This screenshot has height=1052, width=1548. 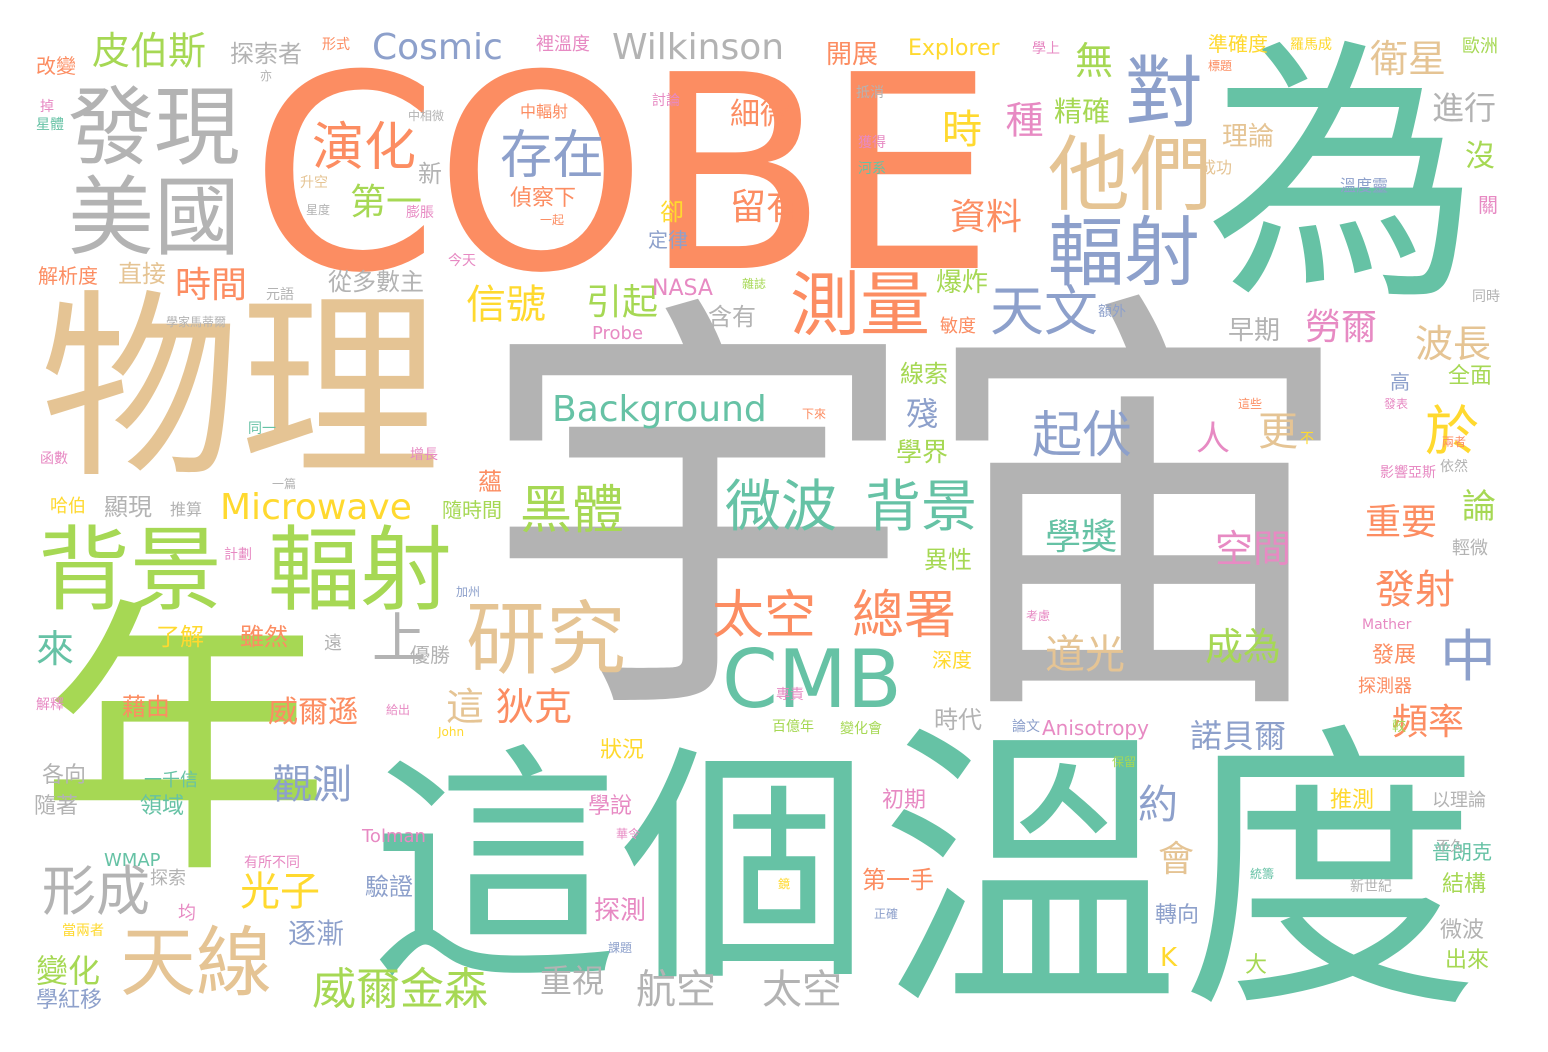 What do you see at coordinates (336, 45) in the screenshot?
I see `word-cloud-word: 形式` at bounding box center [336, 45].